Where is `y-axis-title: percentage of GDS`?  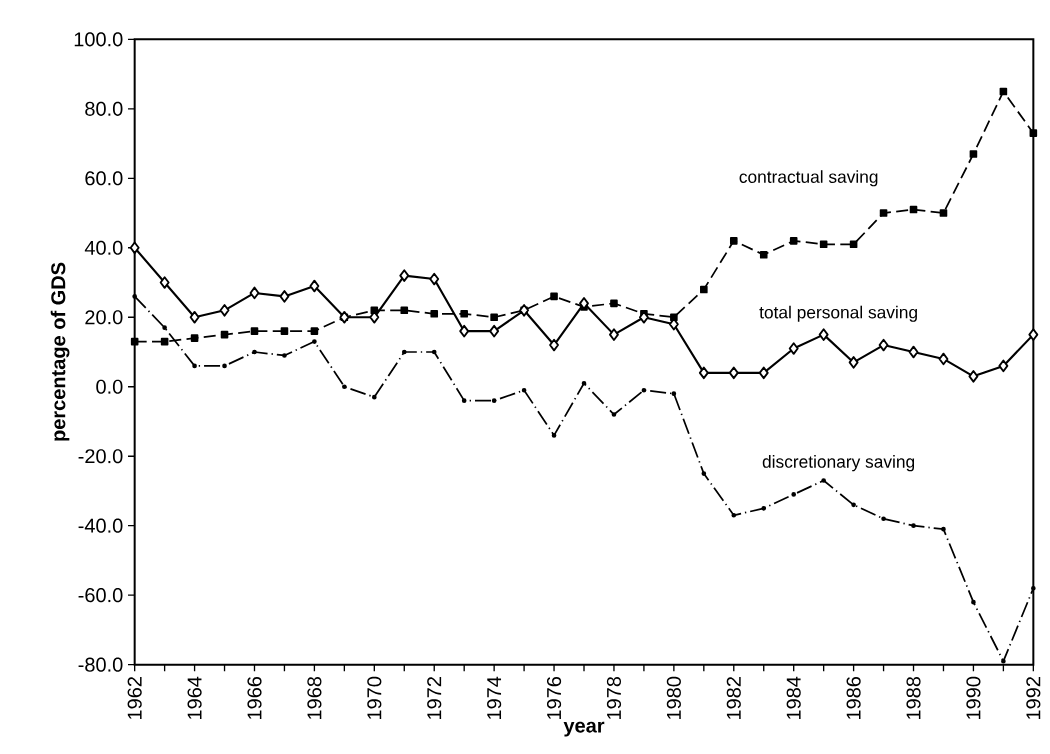 y-axis-title: percentage of GDS is located at coordinates (60, 351).